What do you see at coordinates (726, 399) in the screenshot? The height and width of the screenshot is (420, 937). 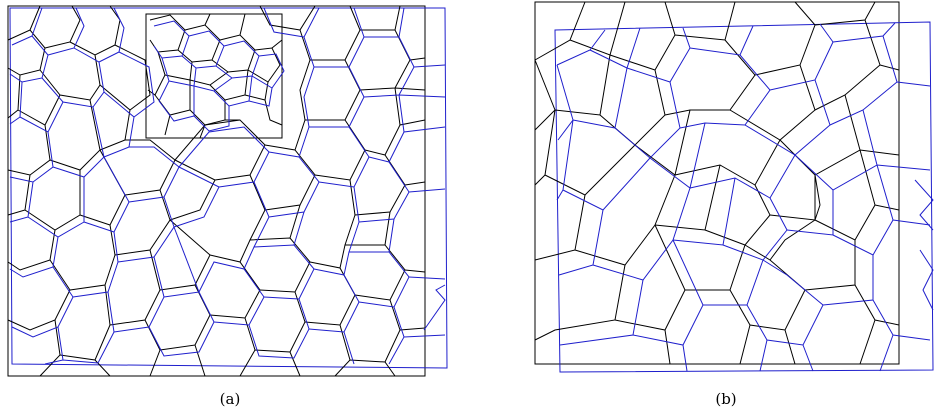 I see `caption-b: (b)` at bounding box center [726, 399].